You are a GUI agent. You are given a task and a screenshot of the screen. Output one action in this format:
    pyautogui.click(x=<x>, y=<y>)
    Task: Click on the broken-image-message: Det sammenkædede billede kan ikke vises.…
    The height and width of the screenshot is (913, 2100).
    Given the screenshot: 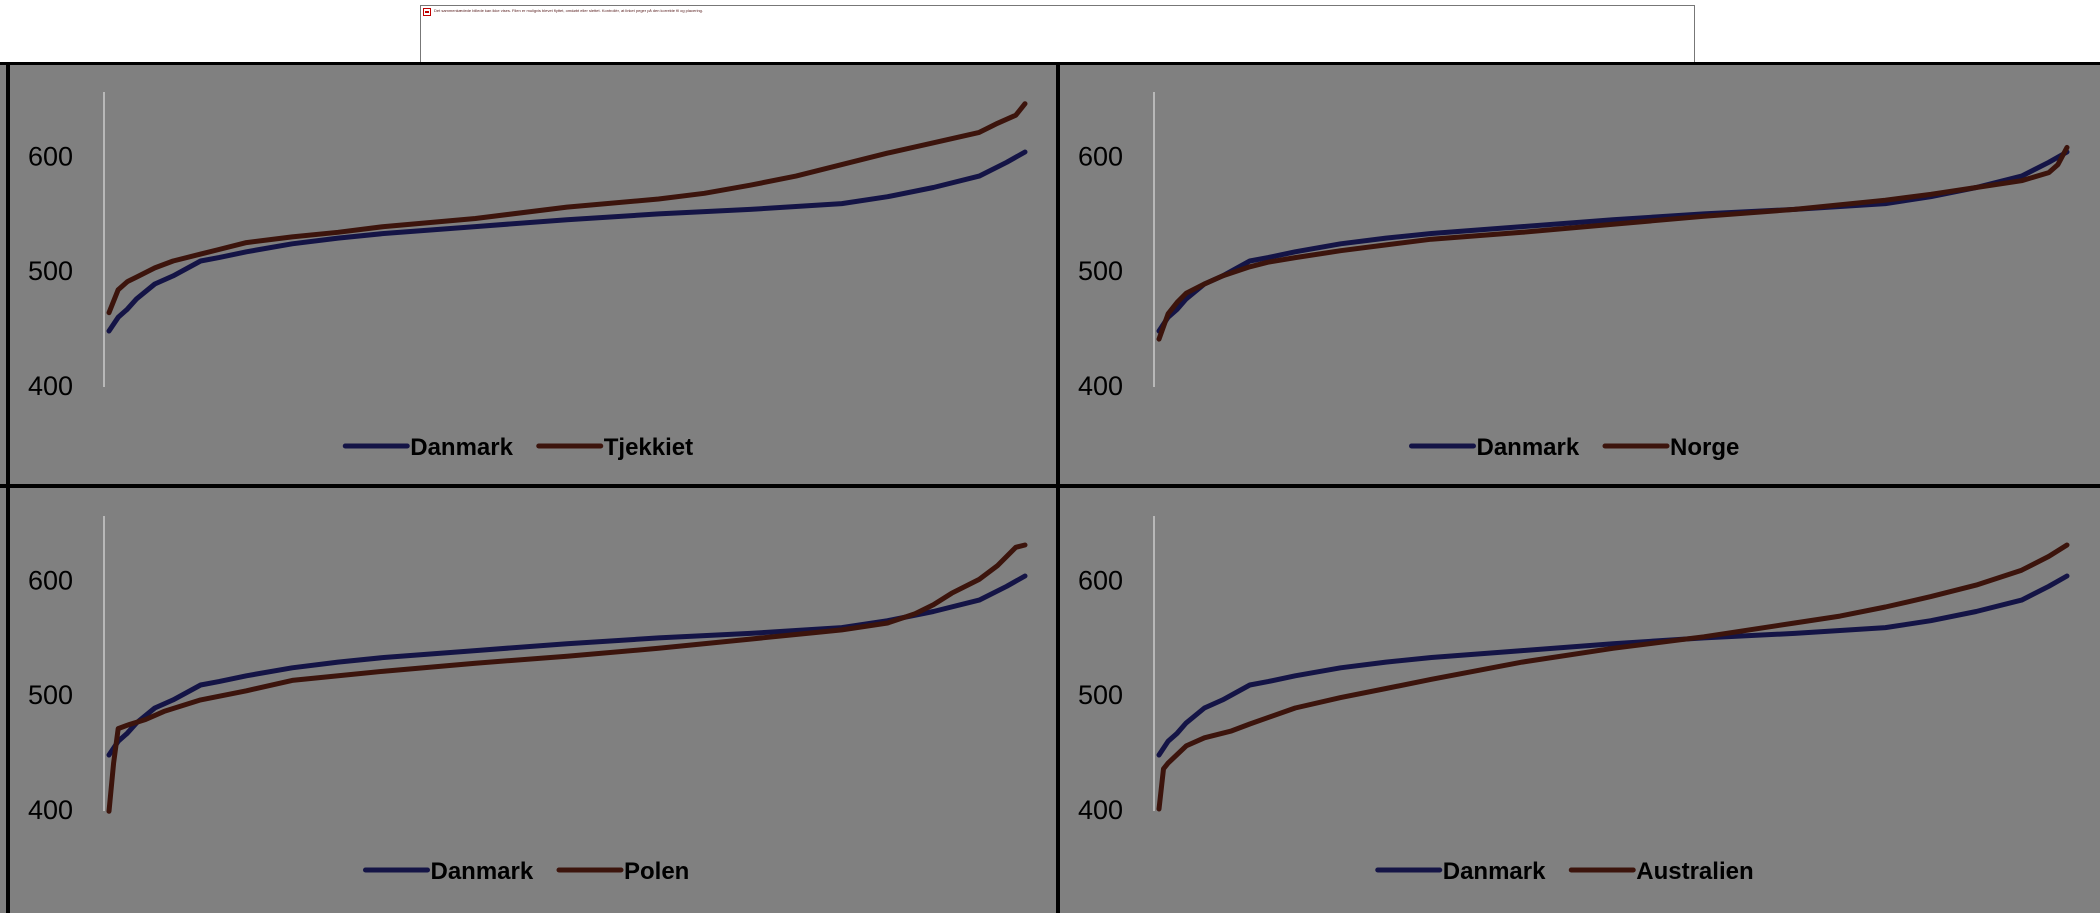 What is the action you would take?
    pyautogui.click(x=569, y=10)
    